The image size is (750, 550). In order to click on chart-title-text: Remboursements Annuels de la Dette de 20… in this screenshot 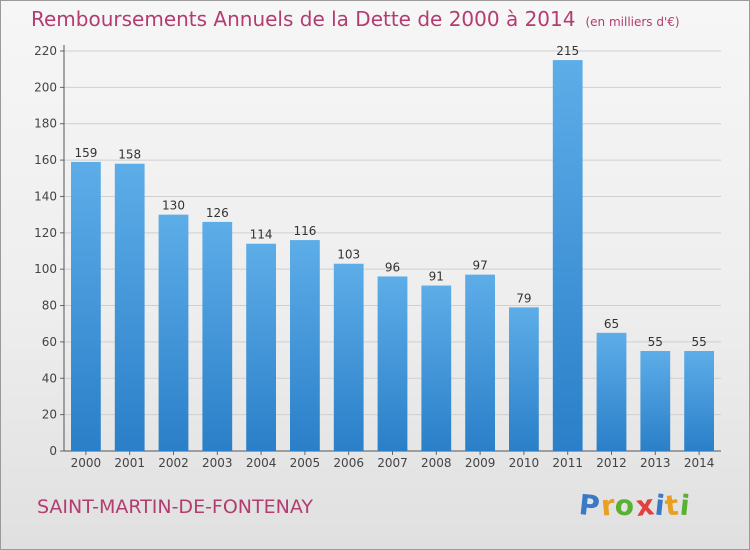, I will do `click(303, 19)`.